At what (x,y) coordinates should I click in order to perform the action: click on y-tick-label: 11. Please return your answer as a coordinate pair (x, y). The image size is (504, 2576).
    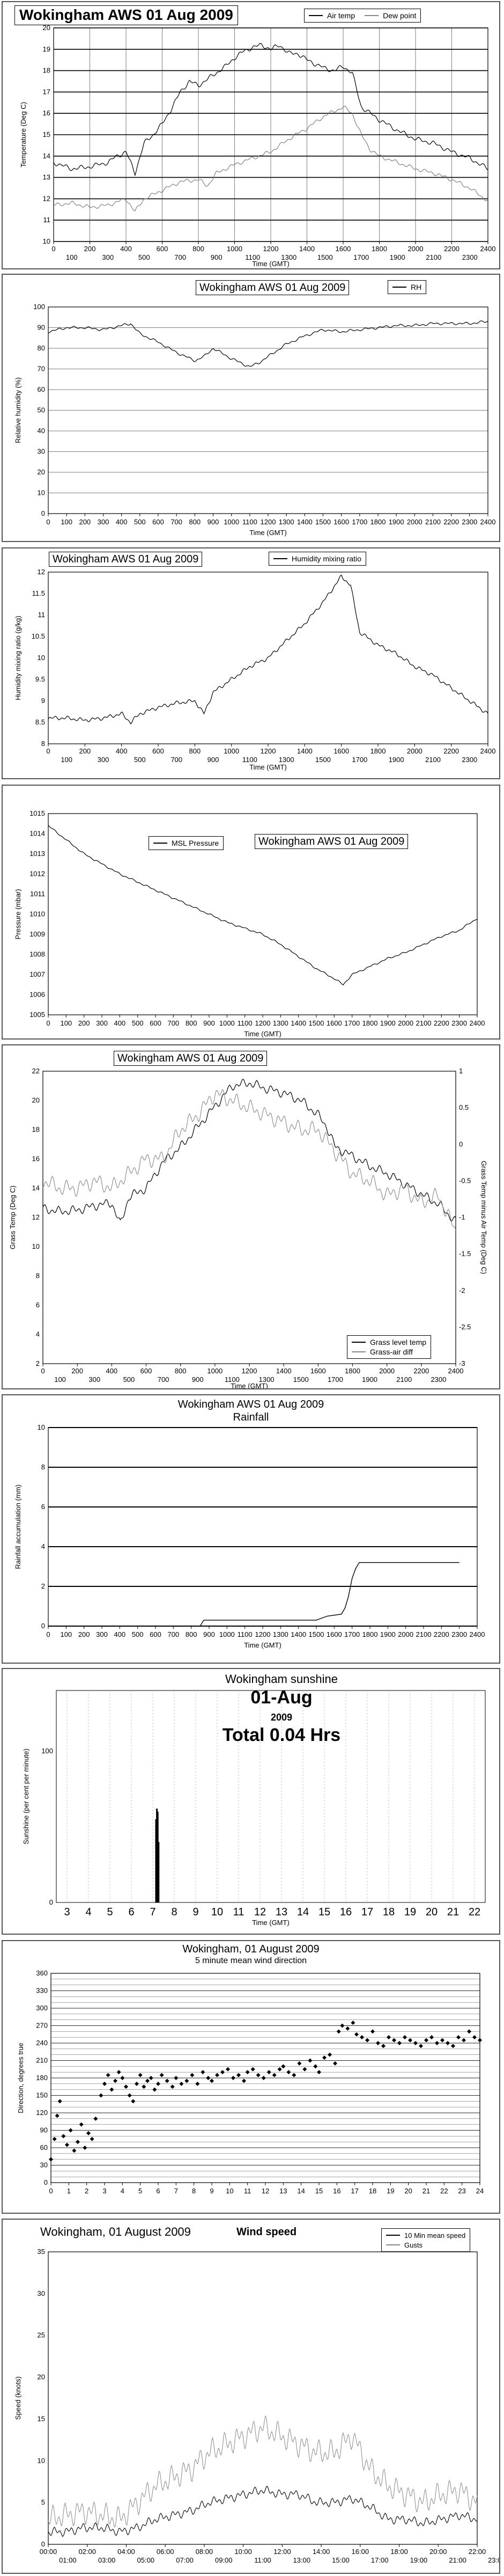
    Looking at the image, I should click on (47, 220).